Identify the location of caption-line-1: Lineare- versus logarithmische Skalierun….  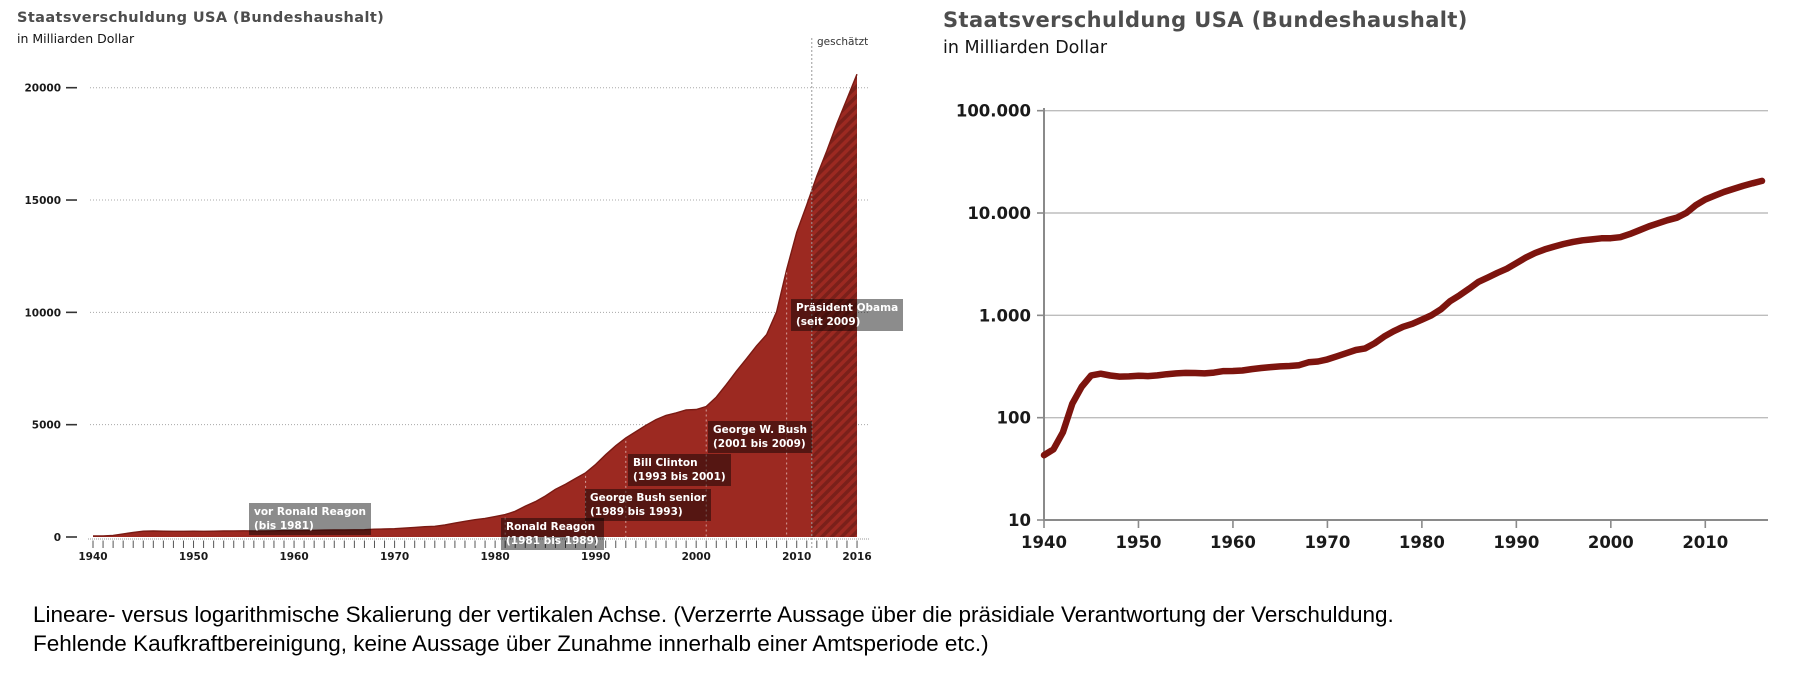
(713, 614).